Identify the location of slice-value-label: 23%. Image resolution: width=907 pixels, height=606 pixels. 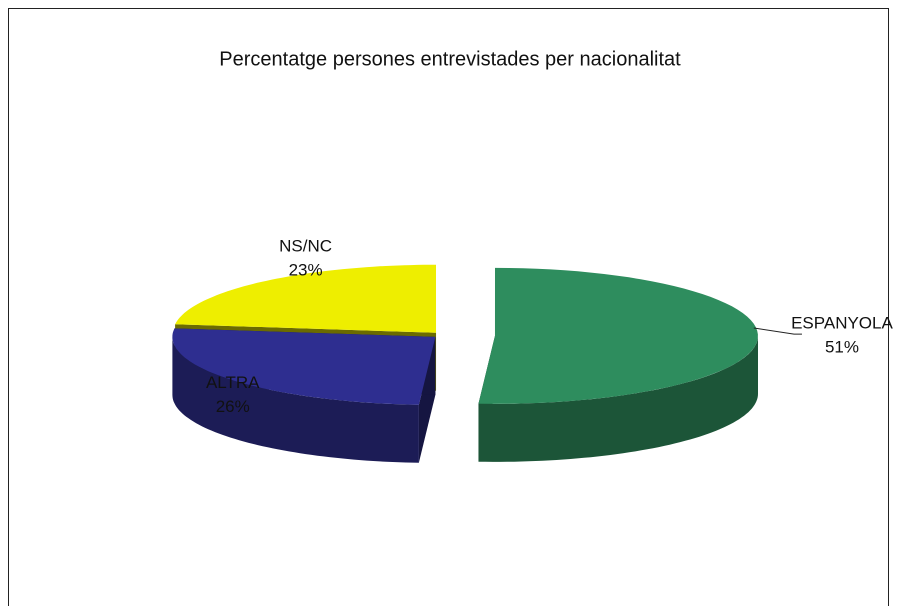
(306, 269).